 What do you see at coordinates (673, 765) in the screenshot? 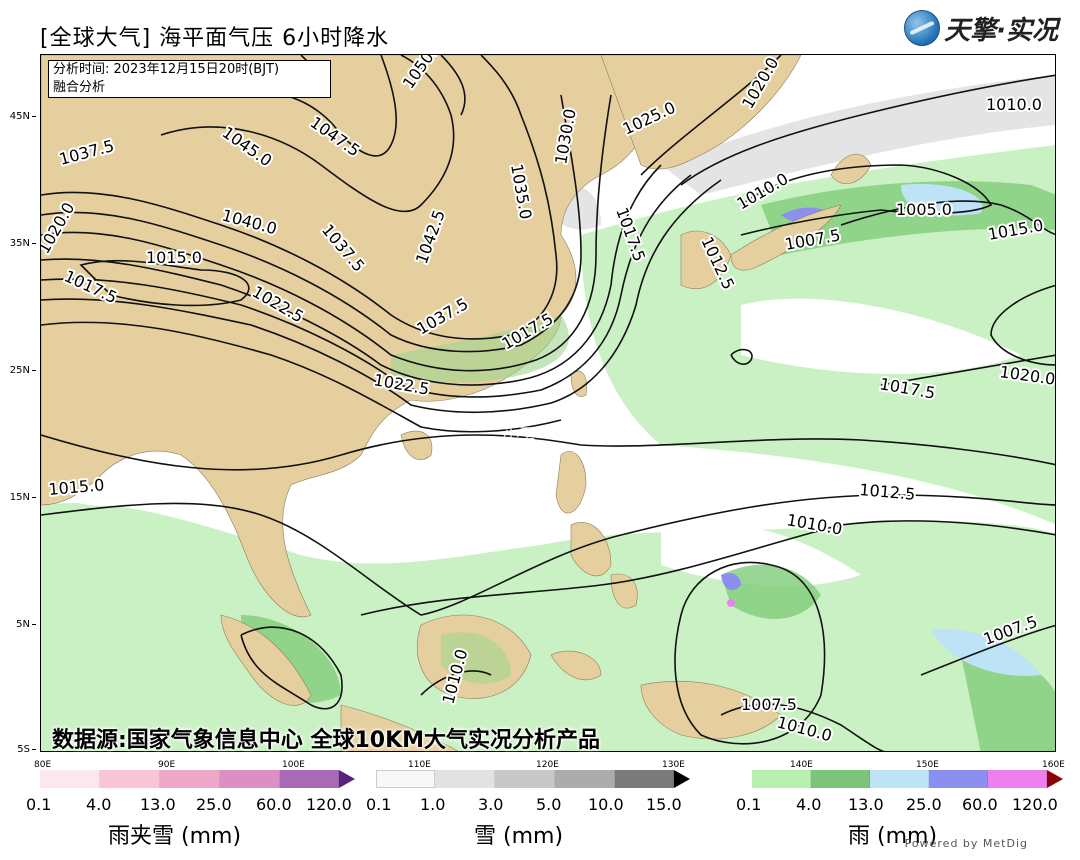
I see `lon-label-130e: 130E` at bounding box center [673, 765].